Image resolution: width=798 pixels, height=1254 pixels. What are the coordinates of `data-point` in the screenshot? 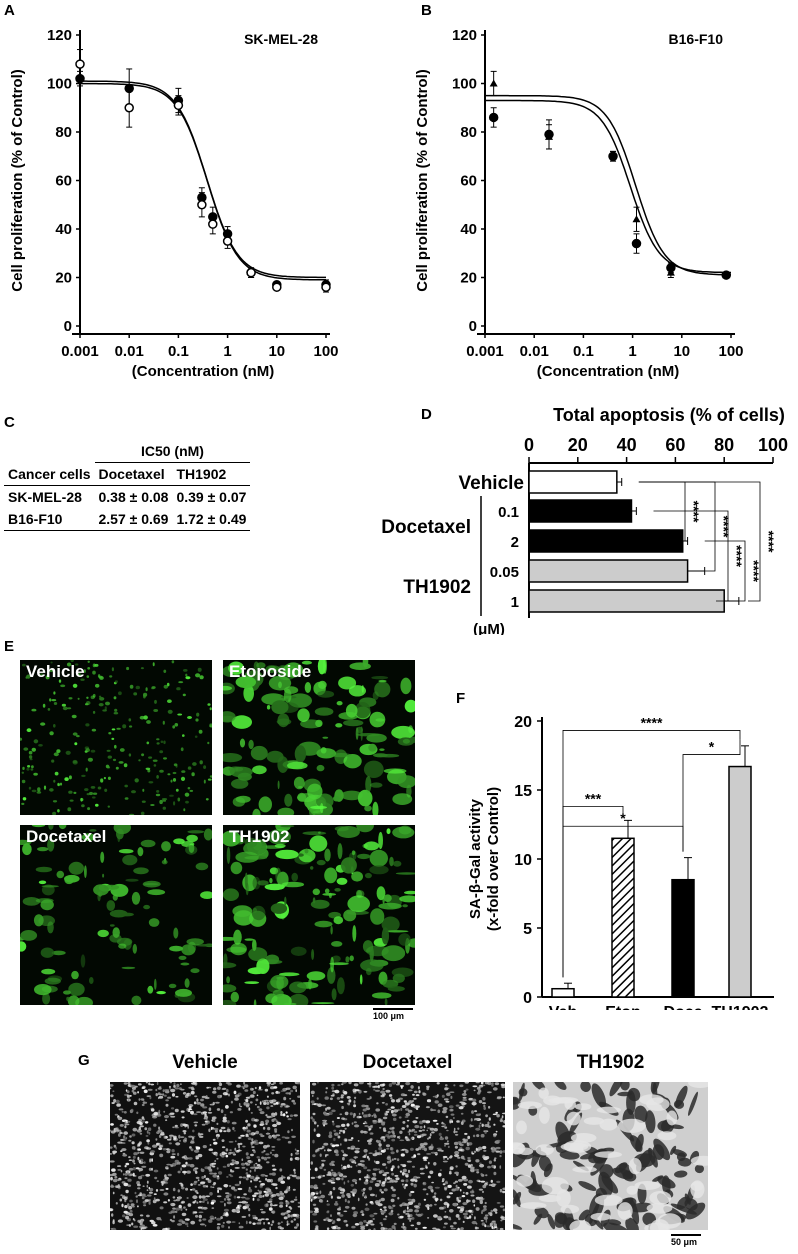 It's located at (326, 287).